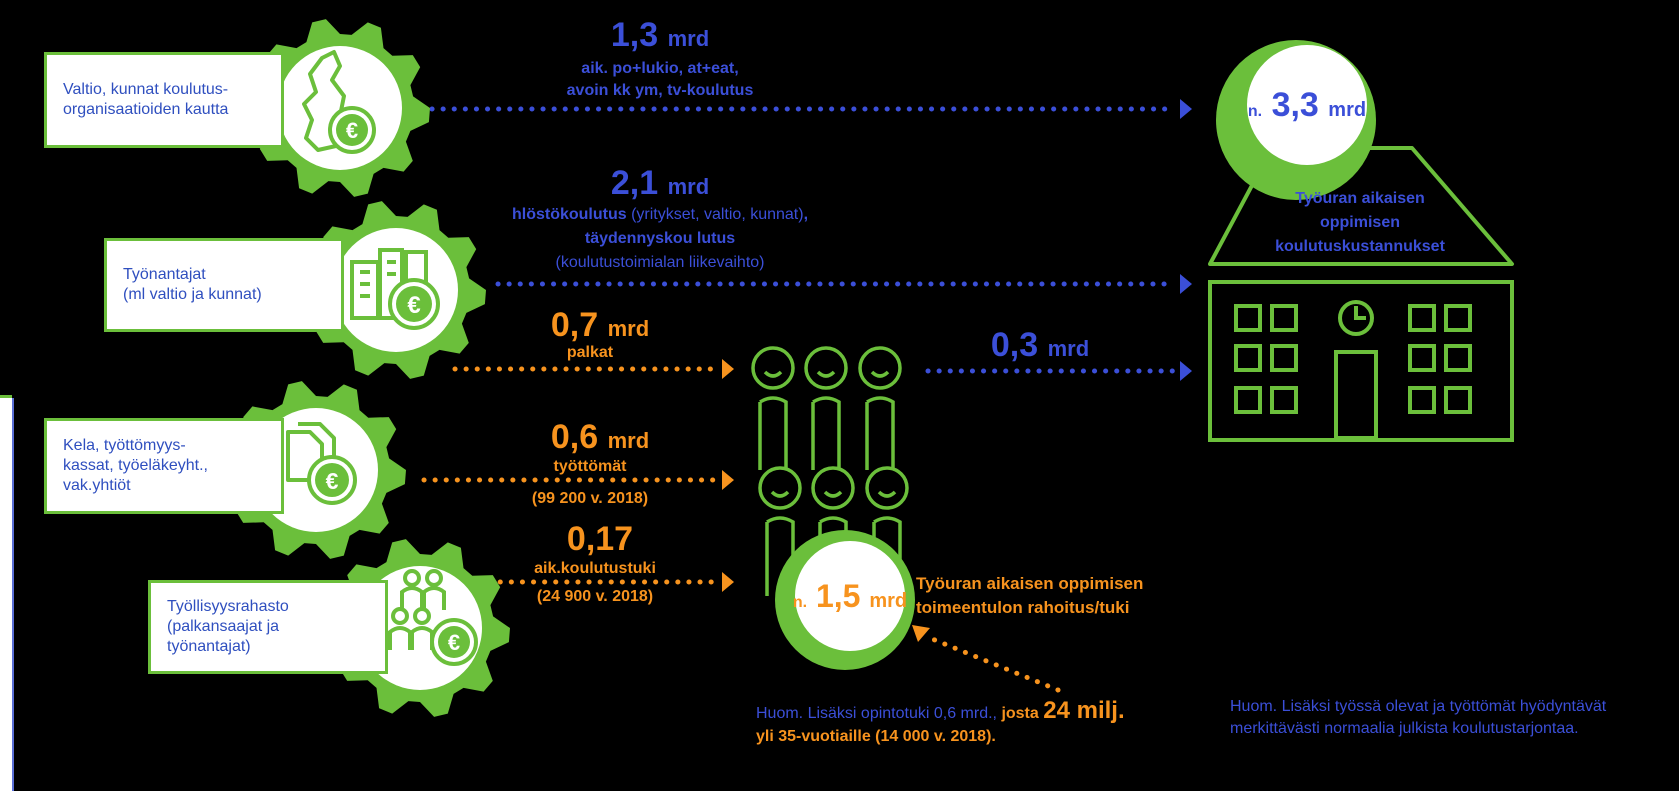 The image size is (1679, 791). Describe the element at coordinates (224, 285) in the screenshot. I see `source-employers: Työnantajat (ml valtio ja kunnat)` at that location.